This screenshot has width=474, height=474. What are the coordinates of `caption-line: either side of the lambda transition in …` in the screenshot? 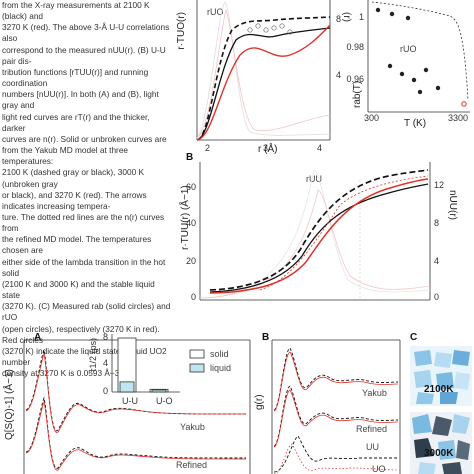 It's located at (84, 267).